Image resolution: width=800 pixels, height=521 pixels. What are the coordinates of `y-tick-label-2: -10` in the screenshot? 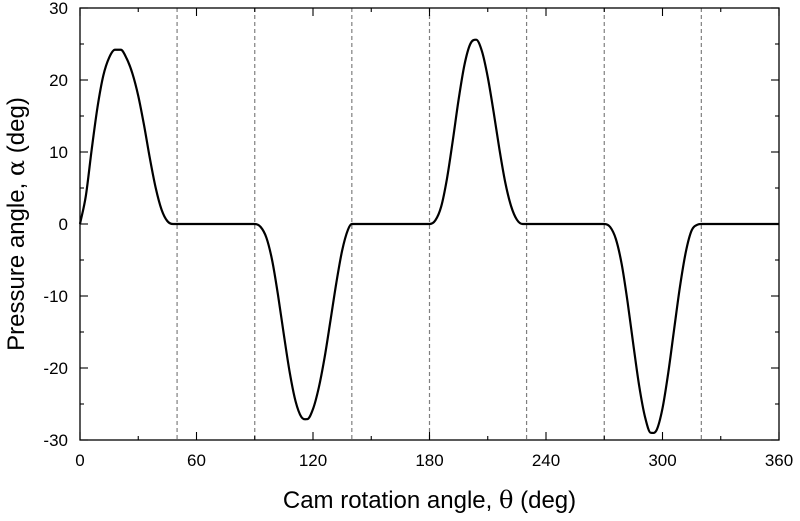 It's located at (55, 296).